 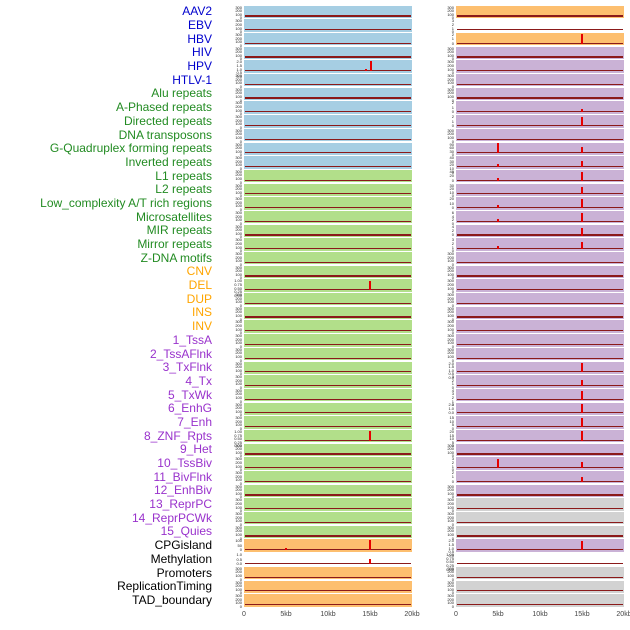 What do you see at coordinates (201, 53) in the screenshot?
I see `row-label: HIV` at bounding box center [201, 53].